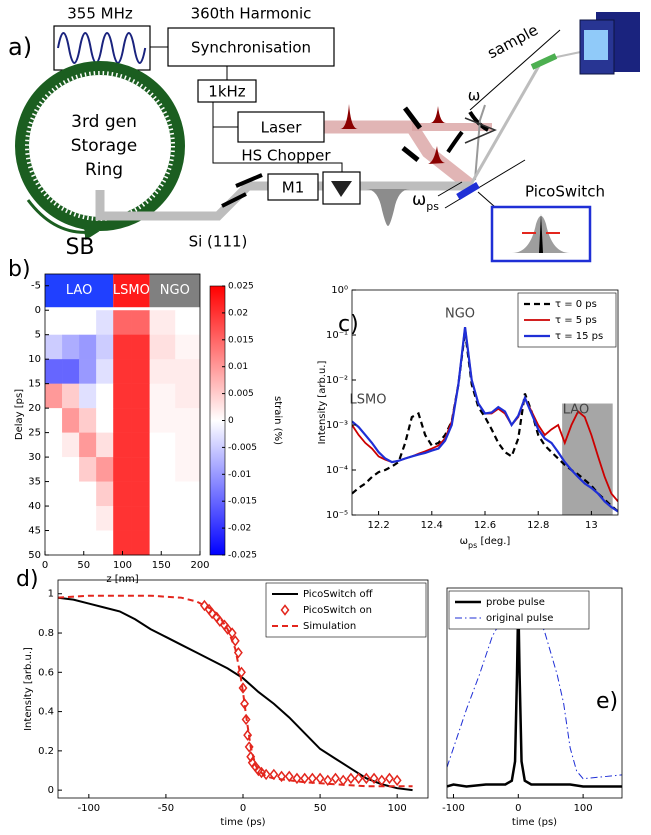 The width and height of the screenshot is (651, 835). Describe the element at coordinates (131, 291) in the screenshot. I see `layer-band` at that location.